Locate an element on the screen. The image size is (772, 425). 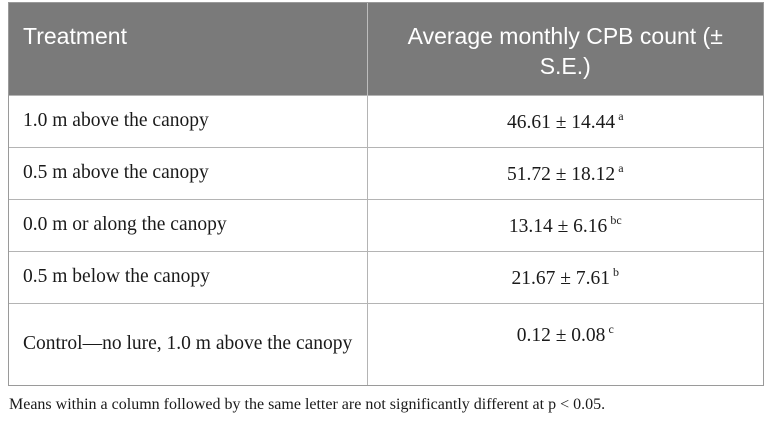
treatment-cell: 1.0 m above the canopy is located at coordinates (188, 120).